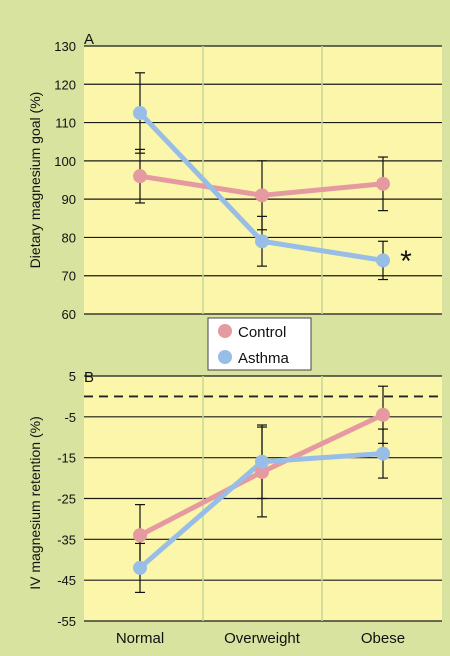 The height and width of the screenshot is (656, 450). Describe the element at coordinates (406, 261) in the screenshot. I see `significance-asterisk: *` at that location.